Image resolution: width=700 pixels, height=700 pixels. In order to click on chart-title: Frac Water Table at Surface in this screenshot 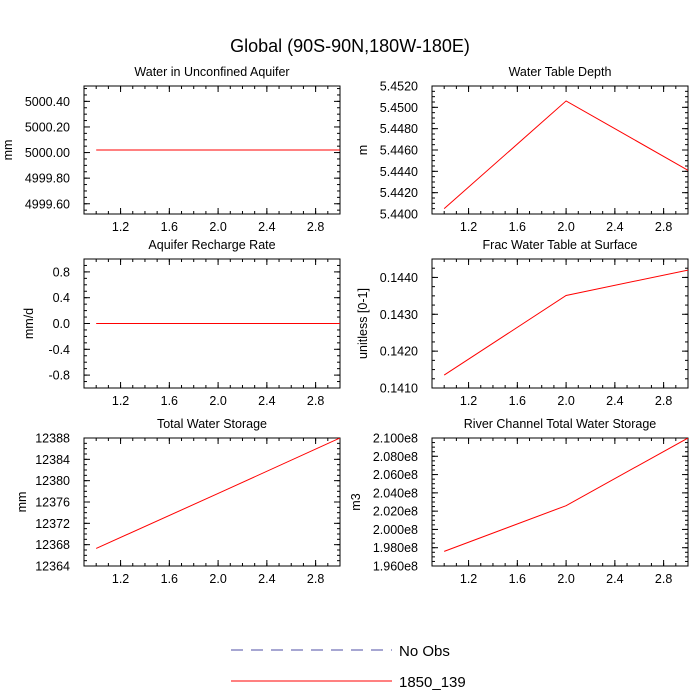, I will do `click(560, 245)`.